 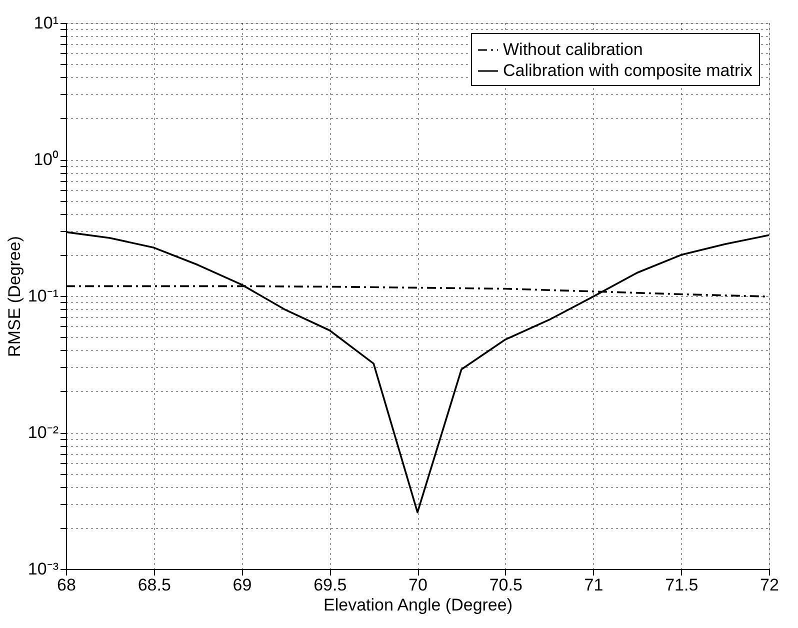 What do you see at coordinates (769, 585) in the screenshot?
I see `x-tick-label: 72` at bounding box center [769, 585].